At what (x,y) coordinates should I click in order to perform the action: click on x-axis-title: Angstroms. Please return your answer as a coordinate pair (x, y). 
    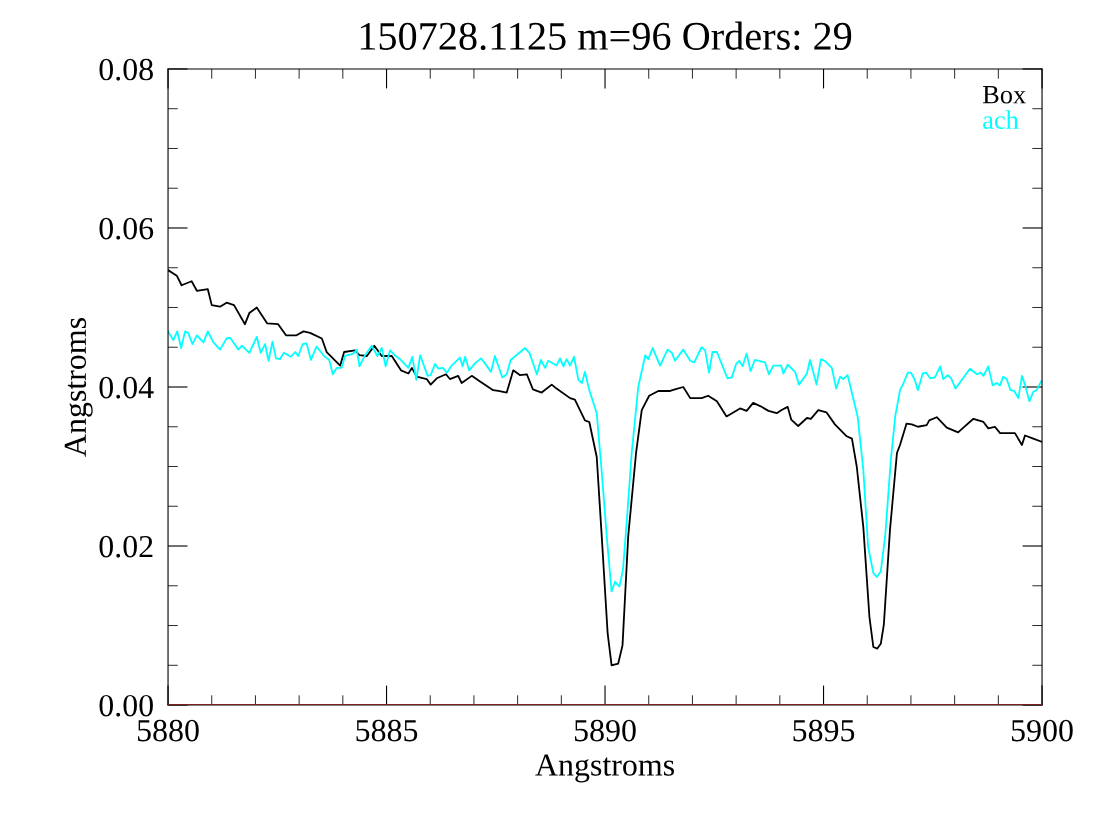
    Looking at the image, I should click on (604, 768).